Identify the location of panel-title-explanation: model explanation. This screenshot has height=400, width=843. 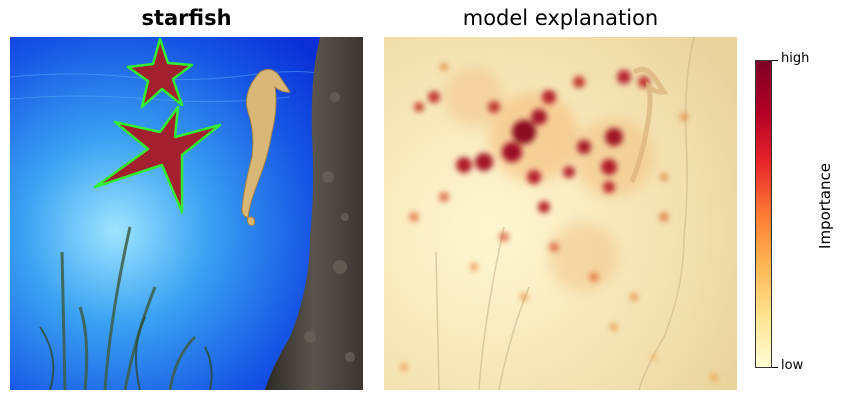
(560, 18).